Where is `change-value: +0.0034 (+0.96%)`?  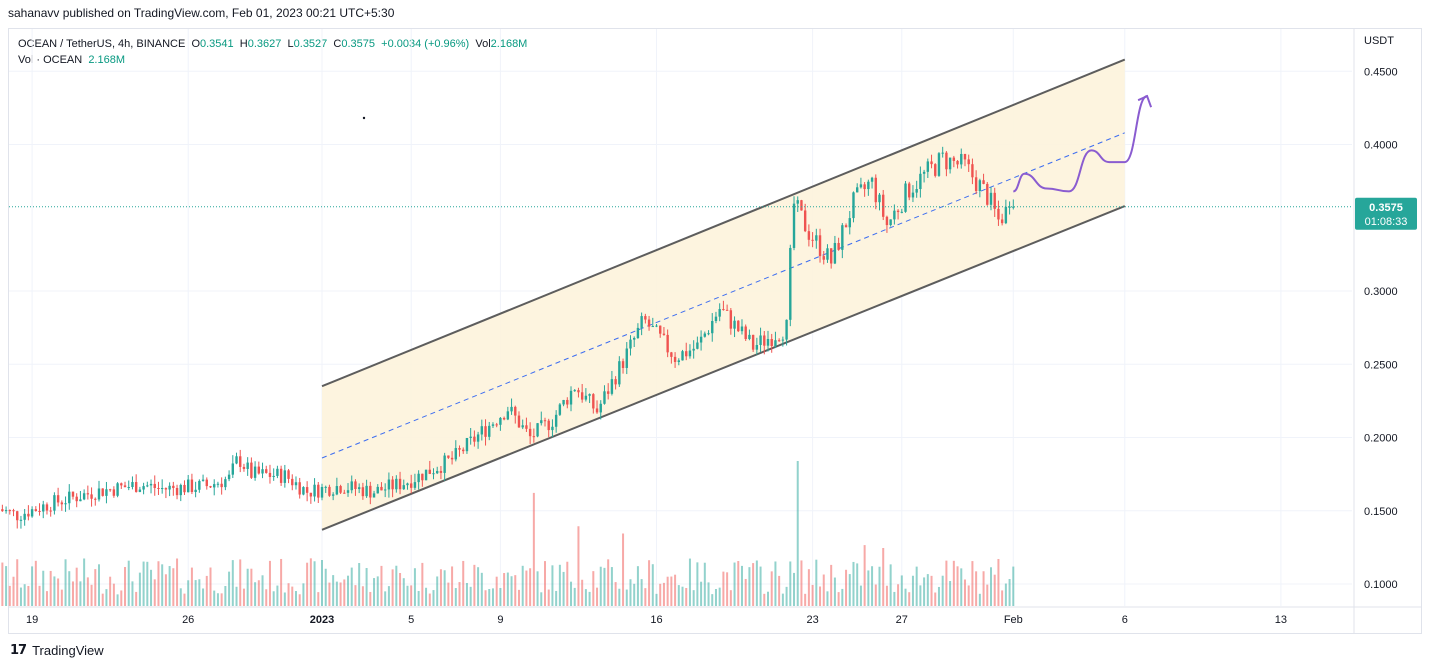 change-value: +0.0034 (+0.96%) is located at coordinates (425, 44).